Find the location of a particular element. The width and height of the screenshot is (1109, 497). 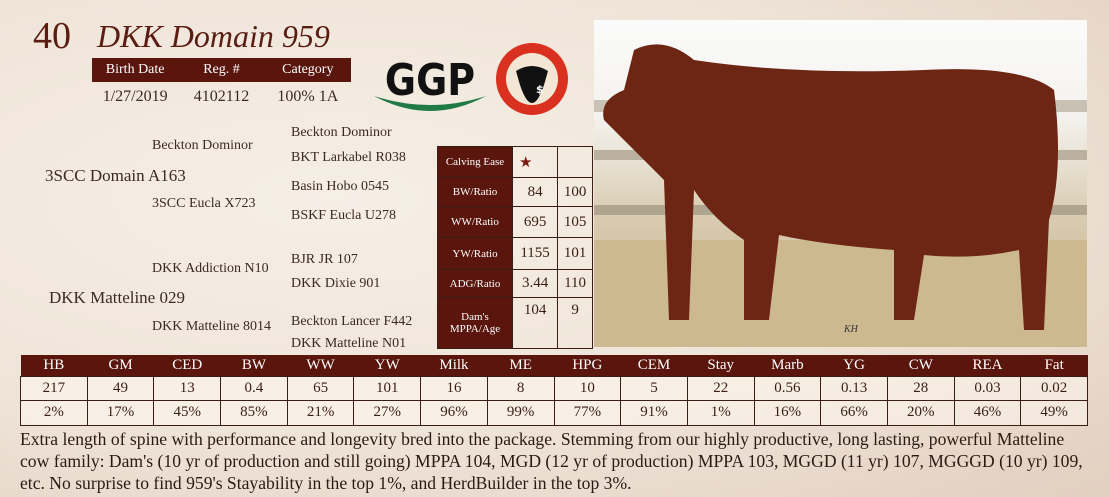

epd-percentile-milk: 96% is located at coordinates (454, 413).